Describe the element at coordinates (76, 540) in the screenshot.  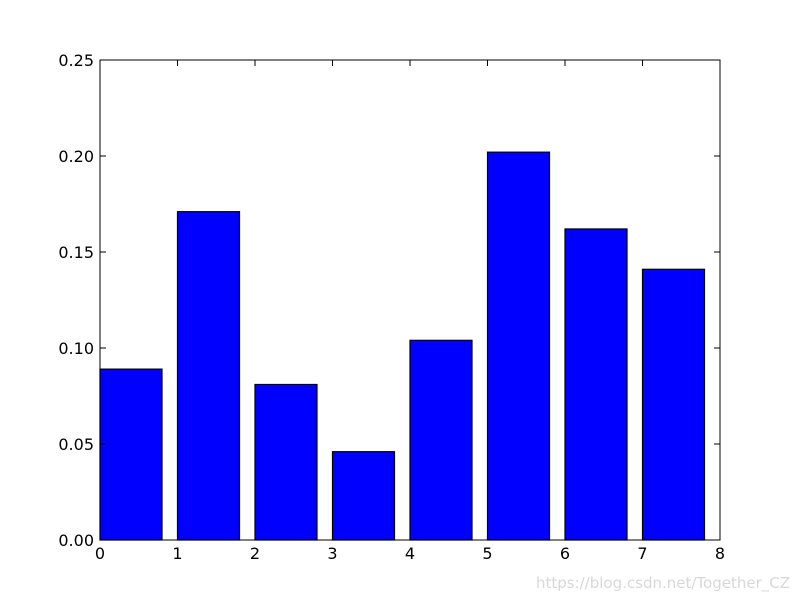
I see `y-tick-label-0: 0.00` at that location.